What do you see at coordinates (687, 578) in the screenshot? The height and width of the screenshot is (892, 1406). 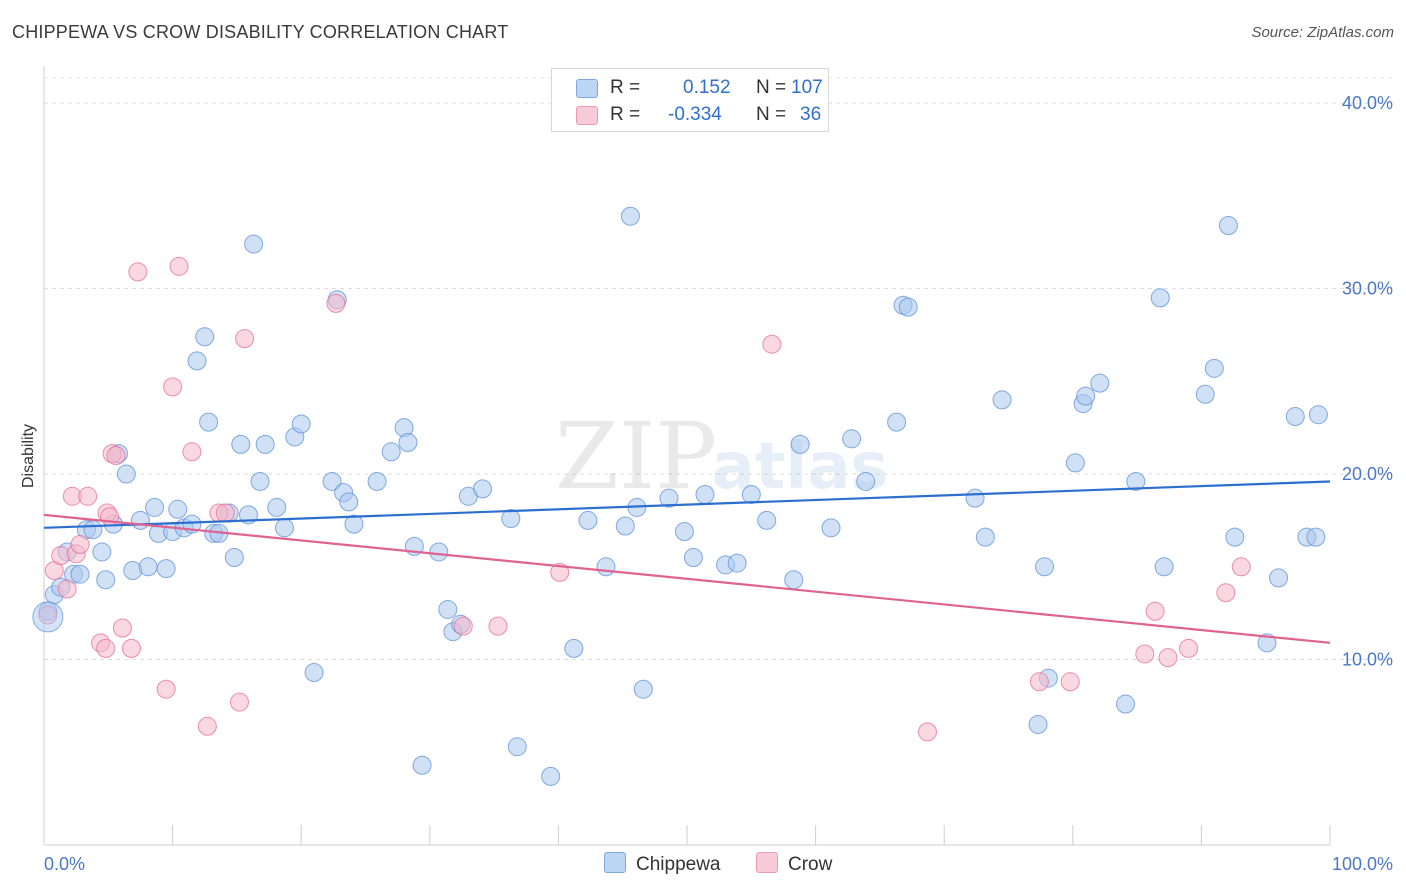 I see `trend-line-crow` at bounding box center [687, 578].